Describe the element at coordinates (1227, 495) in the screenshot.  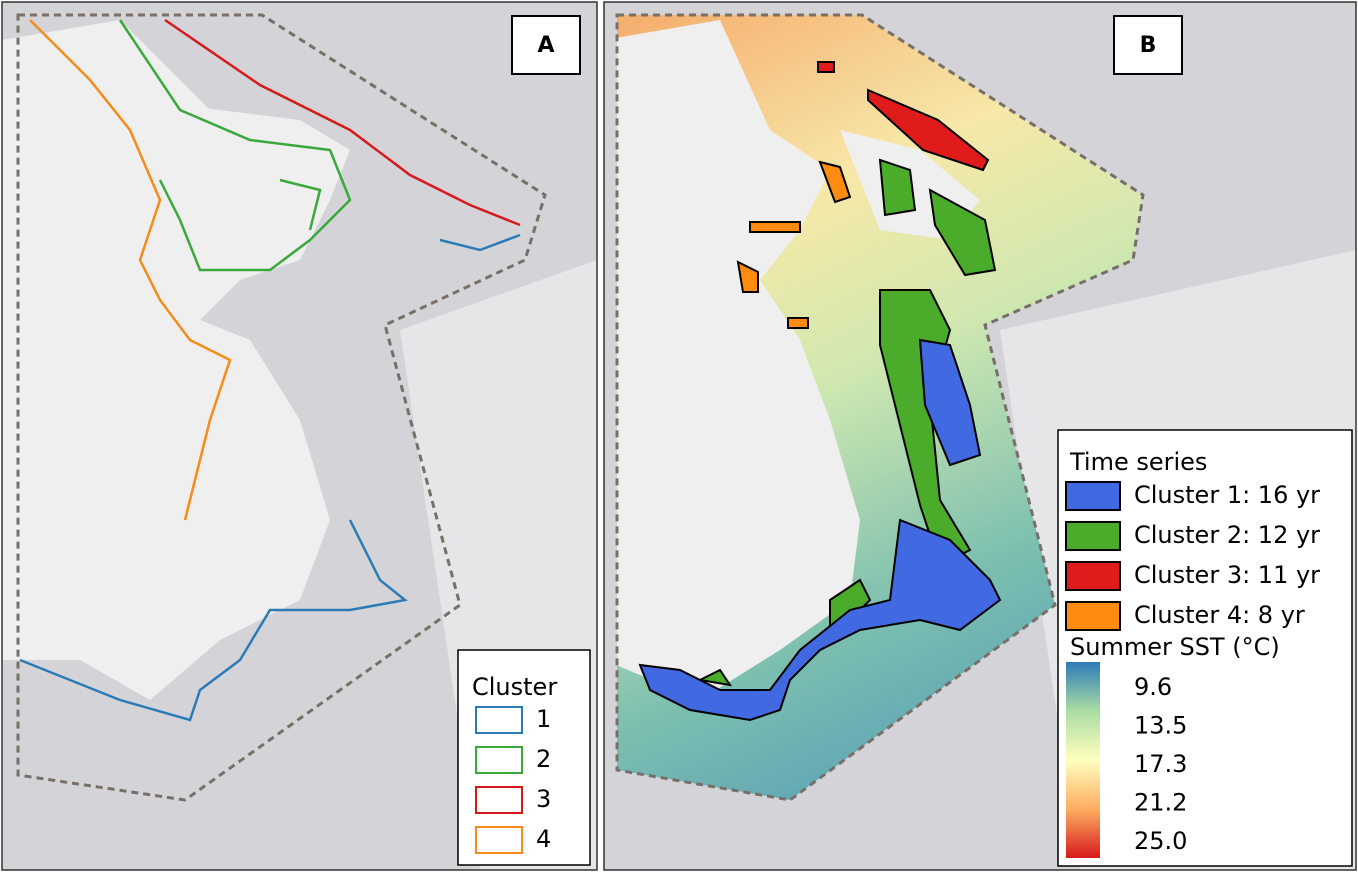
I see `legend-label: Cluster 1: 16 yr` at that location.